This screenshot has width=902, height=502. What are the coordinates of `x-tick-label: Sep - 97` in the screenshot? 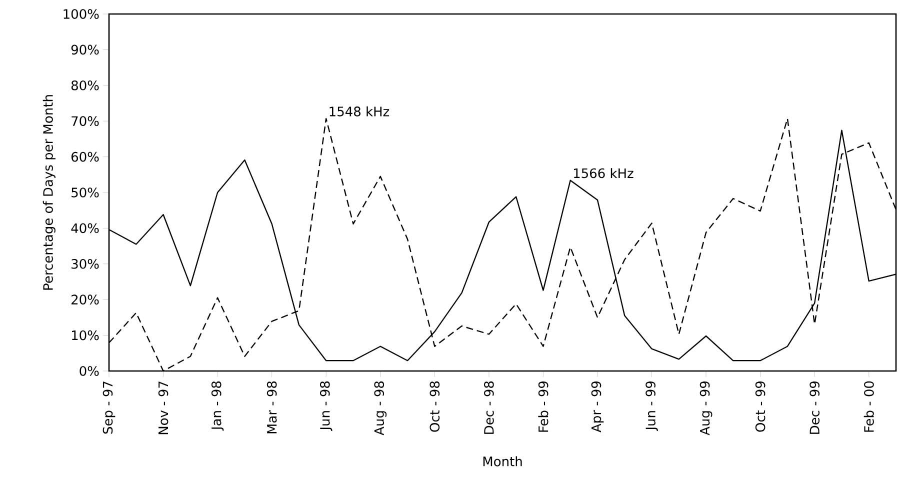 It's located at (109, 408).